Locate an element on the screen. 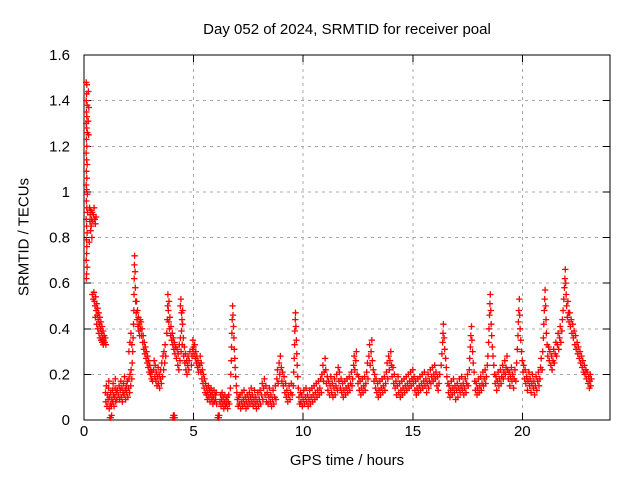  y-tick-label: 0.2 is located at coordinates (59, 374).